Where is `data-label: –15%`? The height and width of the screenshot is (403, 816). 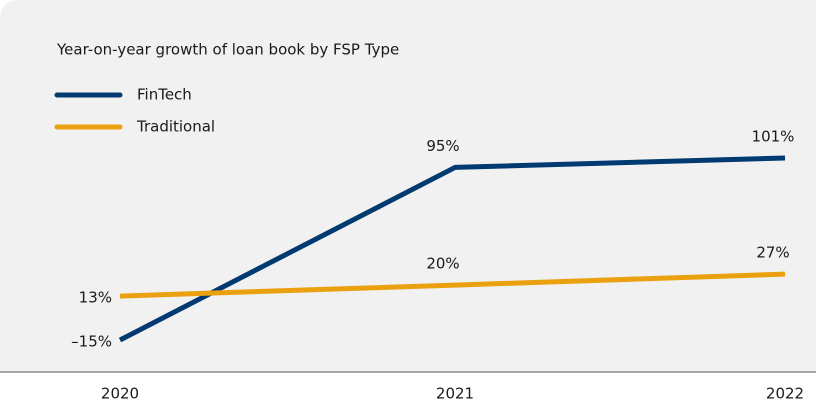
data-label: –15% is located at coordinates (91, 342).